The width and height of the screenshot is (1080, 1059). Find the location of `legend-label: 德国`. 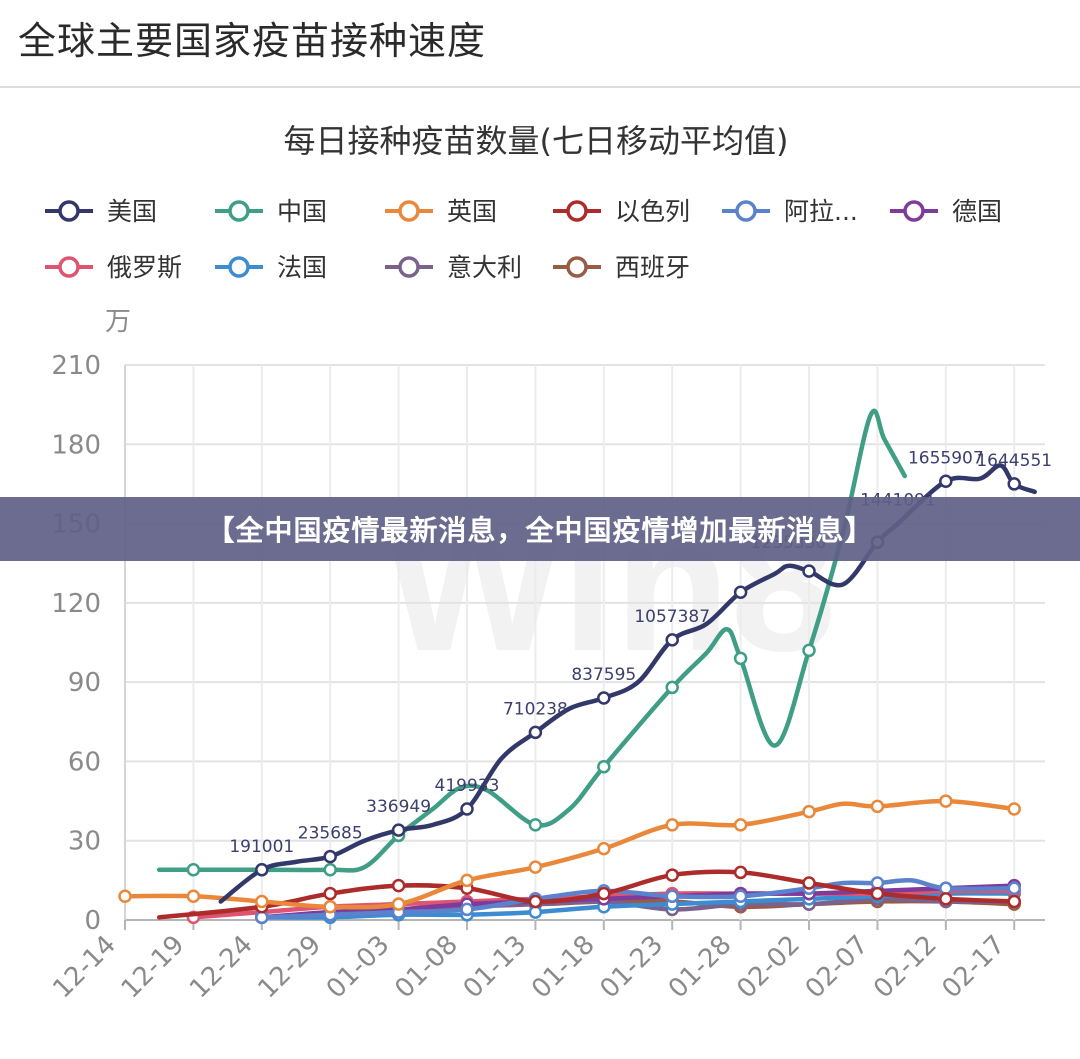

legend-label: 德国 is located at coordinates (977, 211).